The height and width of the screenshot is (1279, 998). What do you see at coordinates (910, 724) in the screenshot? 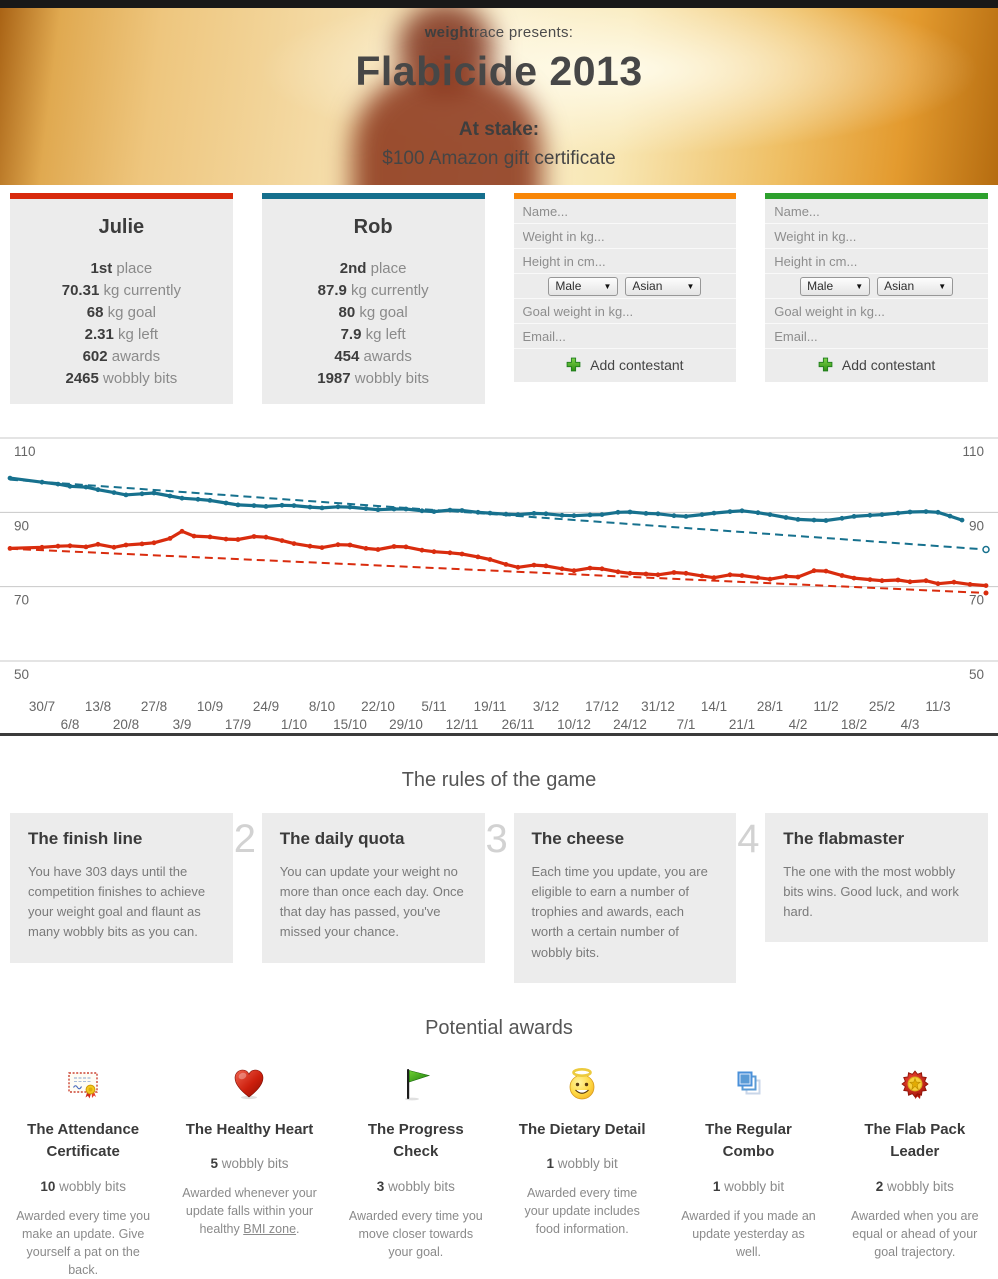
I see `svg-text: 4/3` at bounding box center [910, 724].